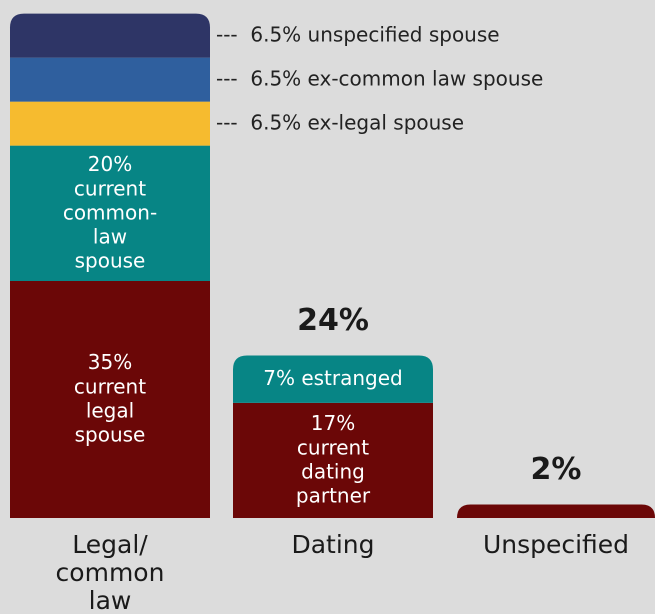 Image resolution: width=655 pixels, height=614 pixels. Describe the element at coordinates (333, 320) in the screenshot. I see `total-label: 24%` at that location.